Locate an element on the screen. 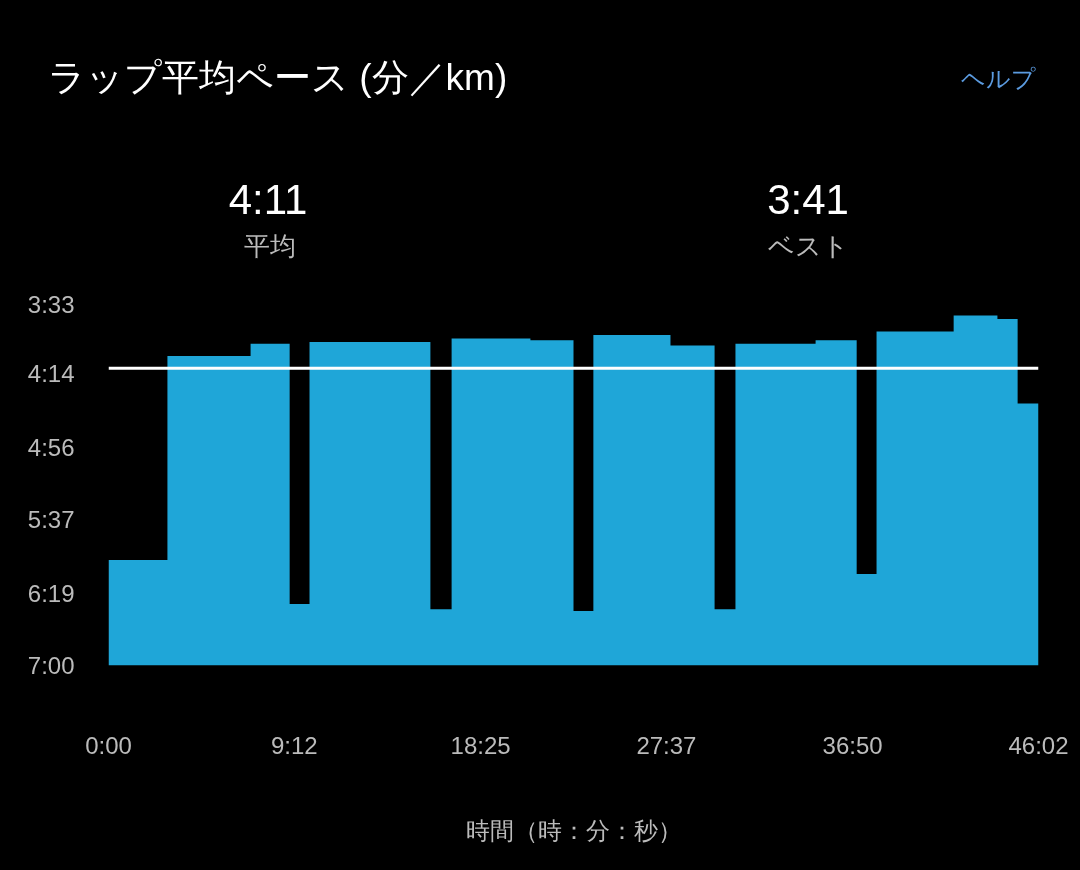 This screenshot has height=870, width=1080. y-tick-label: 4:14 is located at coordinates (51, 374).